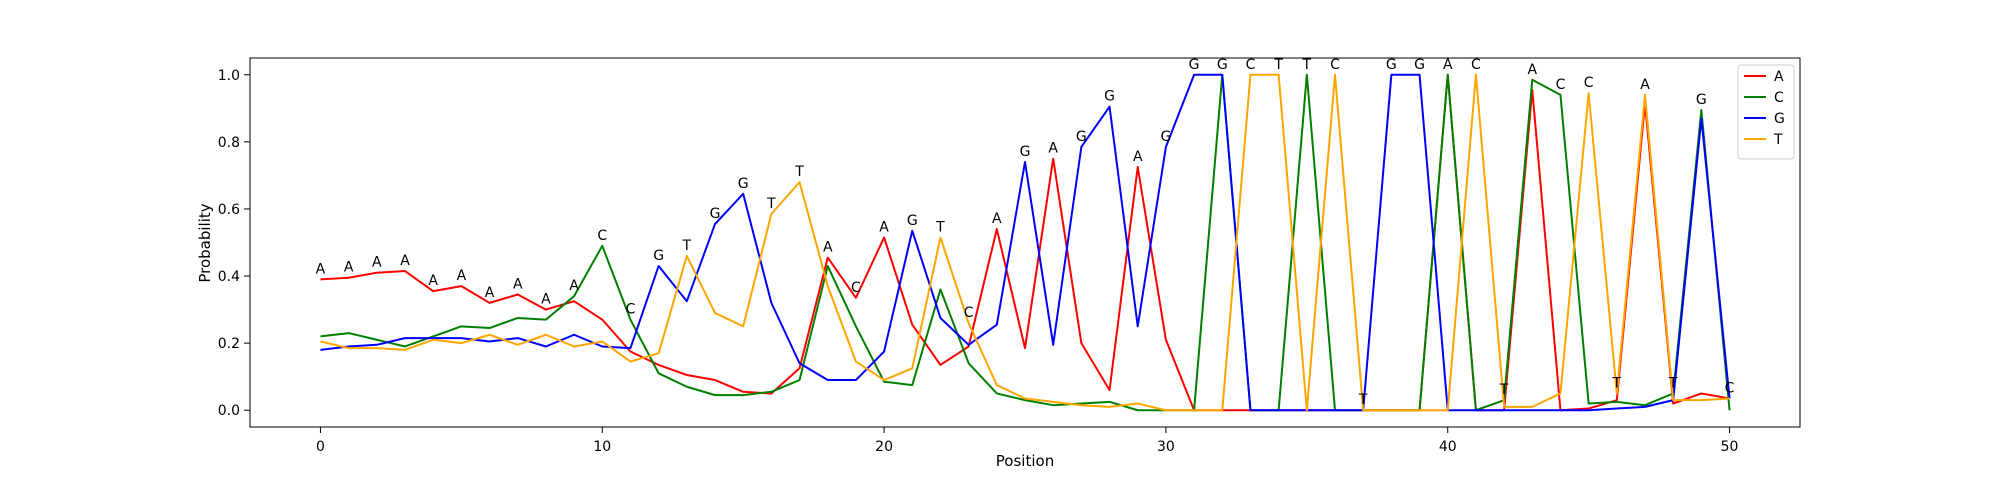 This screenshot has height=480, width=2000. I want to click on legend-box, so click(1766, 112).